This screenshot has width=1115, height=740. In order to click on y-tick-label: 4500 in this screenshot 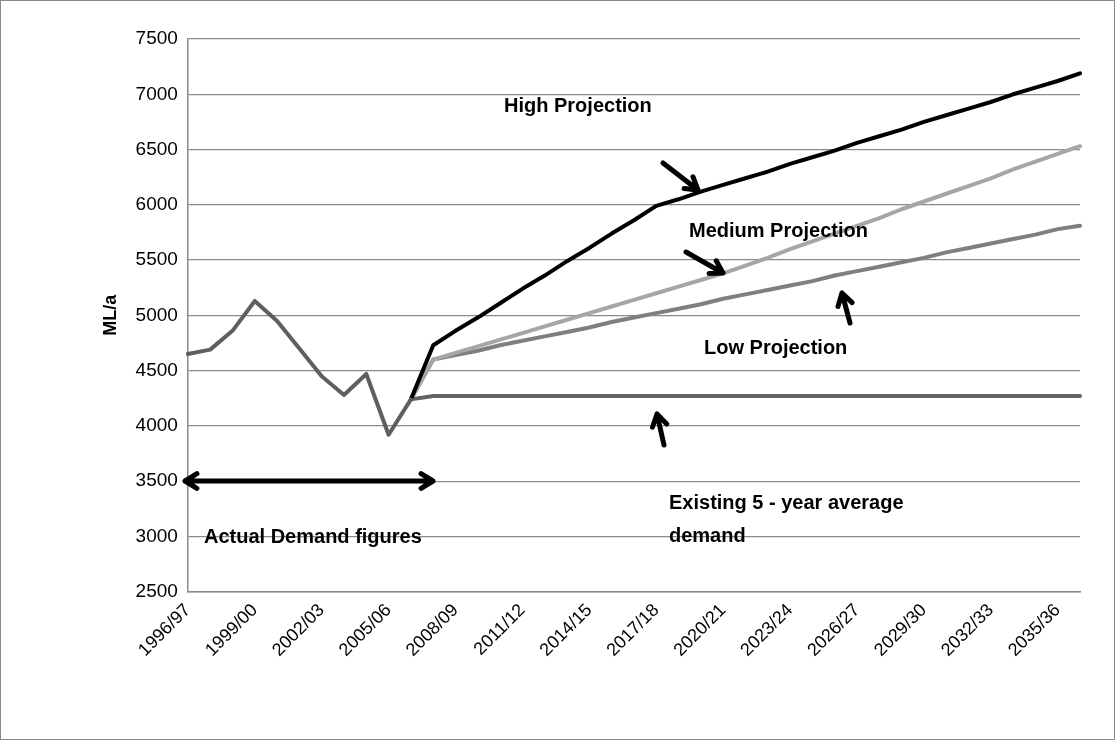, I will do `click(156, 369)`.